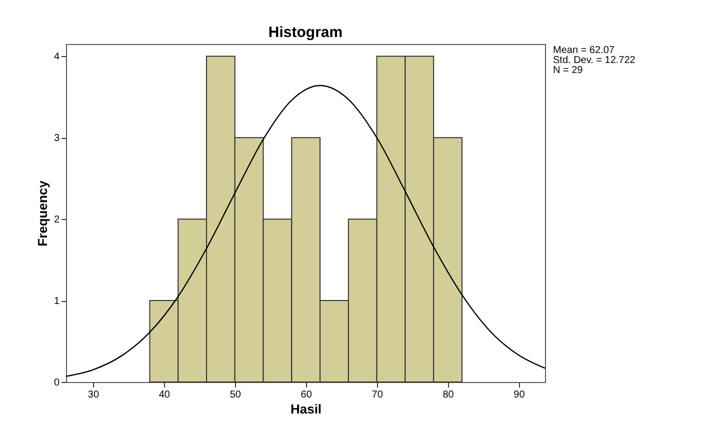 This screenshot has height=428, width=710. Describe the element at coordinates (568, 70) in the screenshot. I see `text: N = 29` at that location.